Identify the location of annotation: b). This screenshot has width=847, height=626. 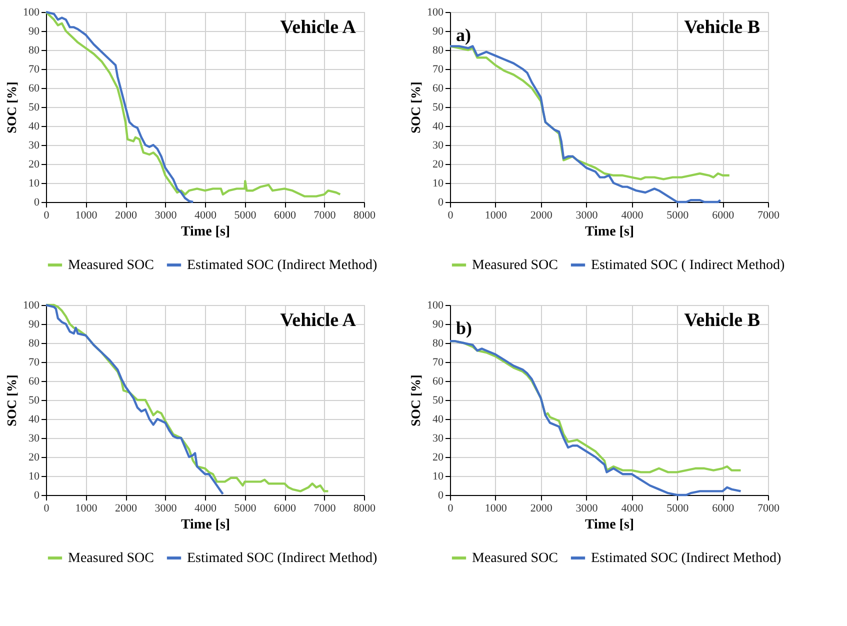
(464, 328).